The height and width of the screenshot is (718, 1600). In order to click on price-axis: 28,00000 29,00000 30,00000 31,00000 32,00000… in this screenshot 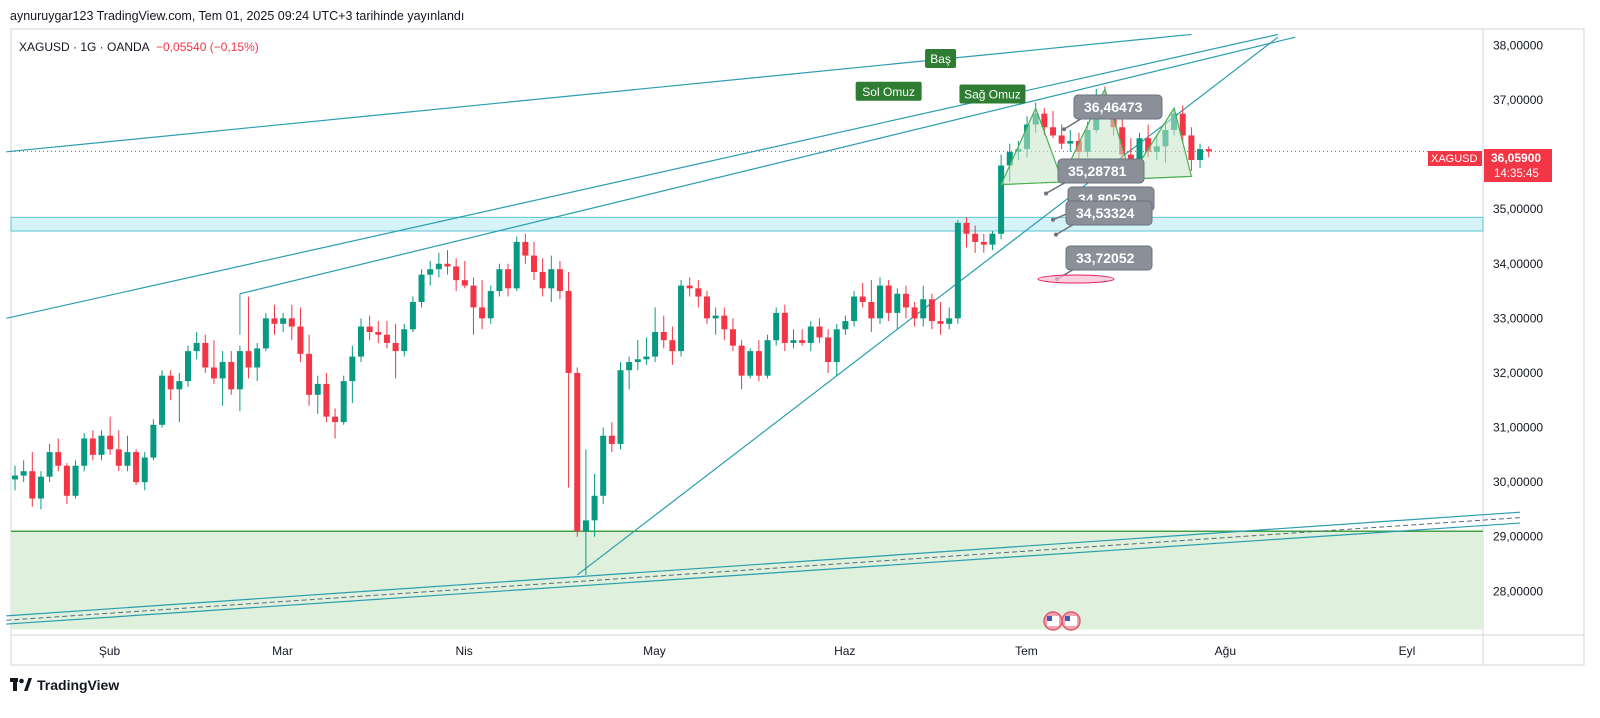, I will do `click(1518, 318)`.